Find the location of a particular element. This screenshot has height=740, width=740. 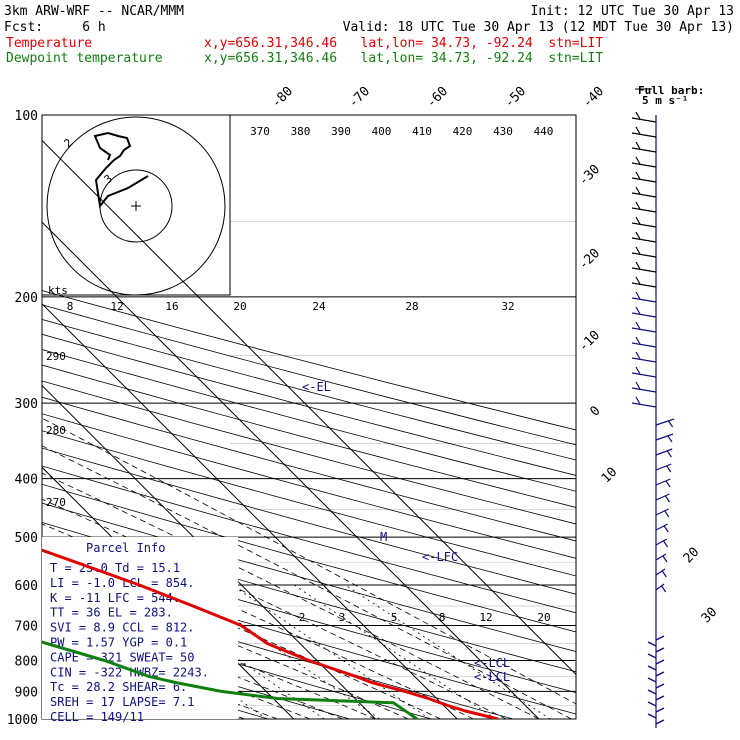

sounding-profiles is located at coordinates (270, 633).